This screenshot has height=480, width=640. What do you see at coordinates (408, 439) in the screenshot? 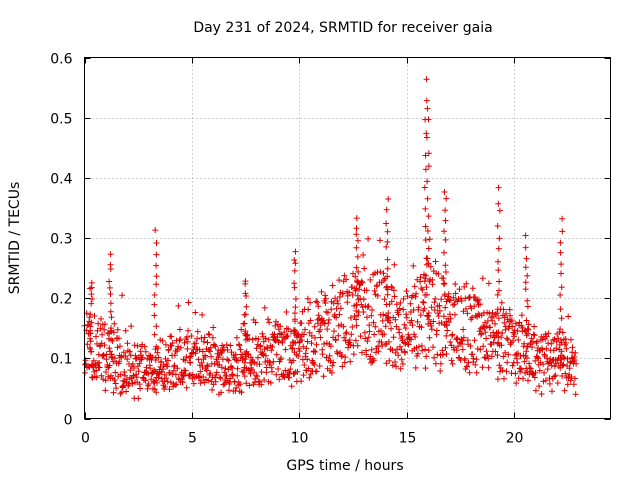
I see `x-tick-label: 15` at bounding box center [408, 439].